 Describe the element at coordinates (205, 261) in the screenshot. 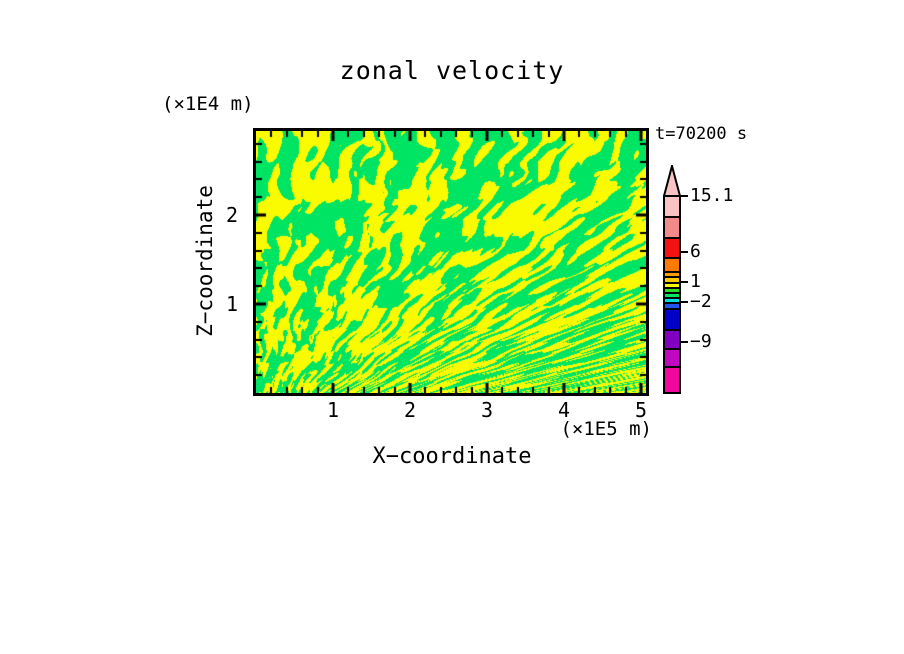

I see `y-axis-title: Z−coordinate` at that location.